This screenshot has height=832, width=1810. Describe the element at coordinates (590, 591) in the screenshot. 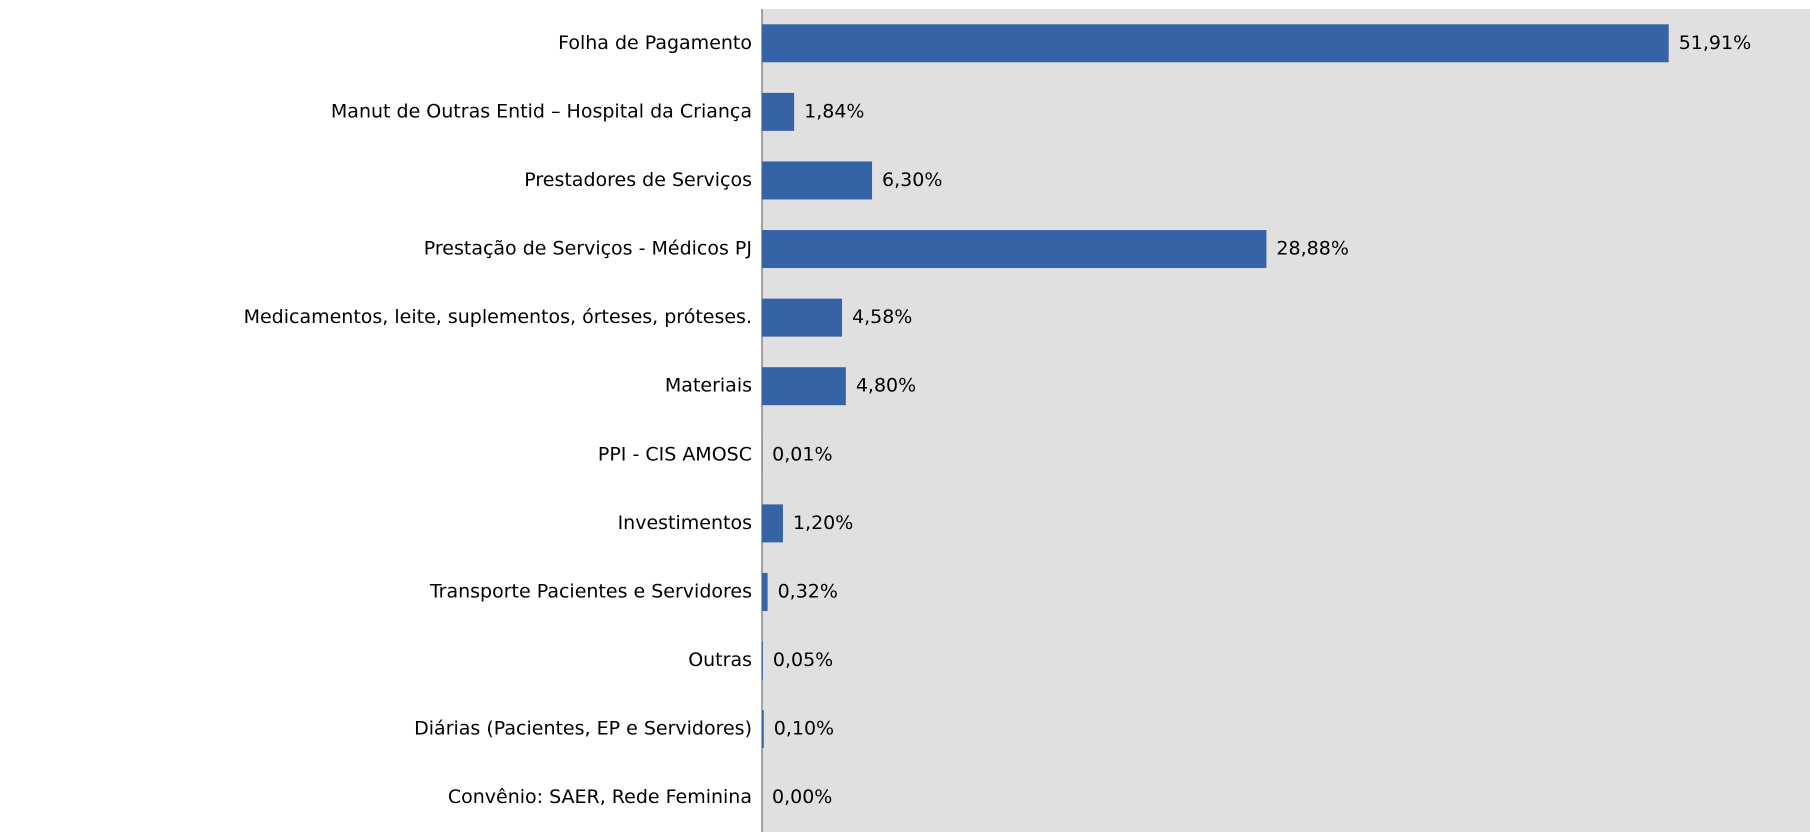

I see `category-label: Transporte Pacientes e Servidores` at that location.